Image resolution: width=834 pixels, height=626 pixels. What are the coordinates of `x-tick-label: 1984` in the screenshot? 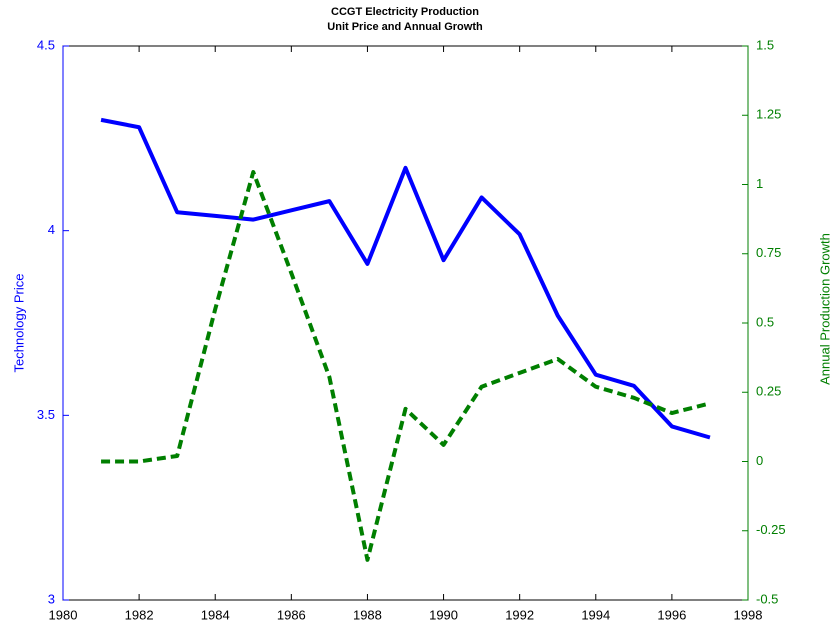 It's located at (215, 614).